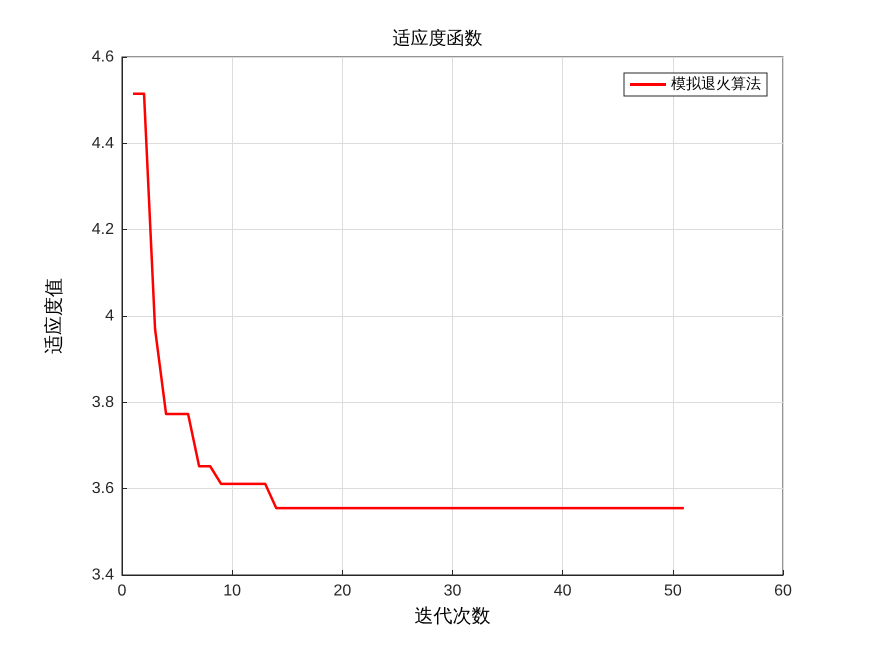  What do you see at coordinates (716, 84) in the screenshot?
I see `legend-label: 模拟退火算法` at bounding box center [716, 84].